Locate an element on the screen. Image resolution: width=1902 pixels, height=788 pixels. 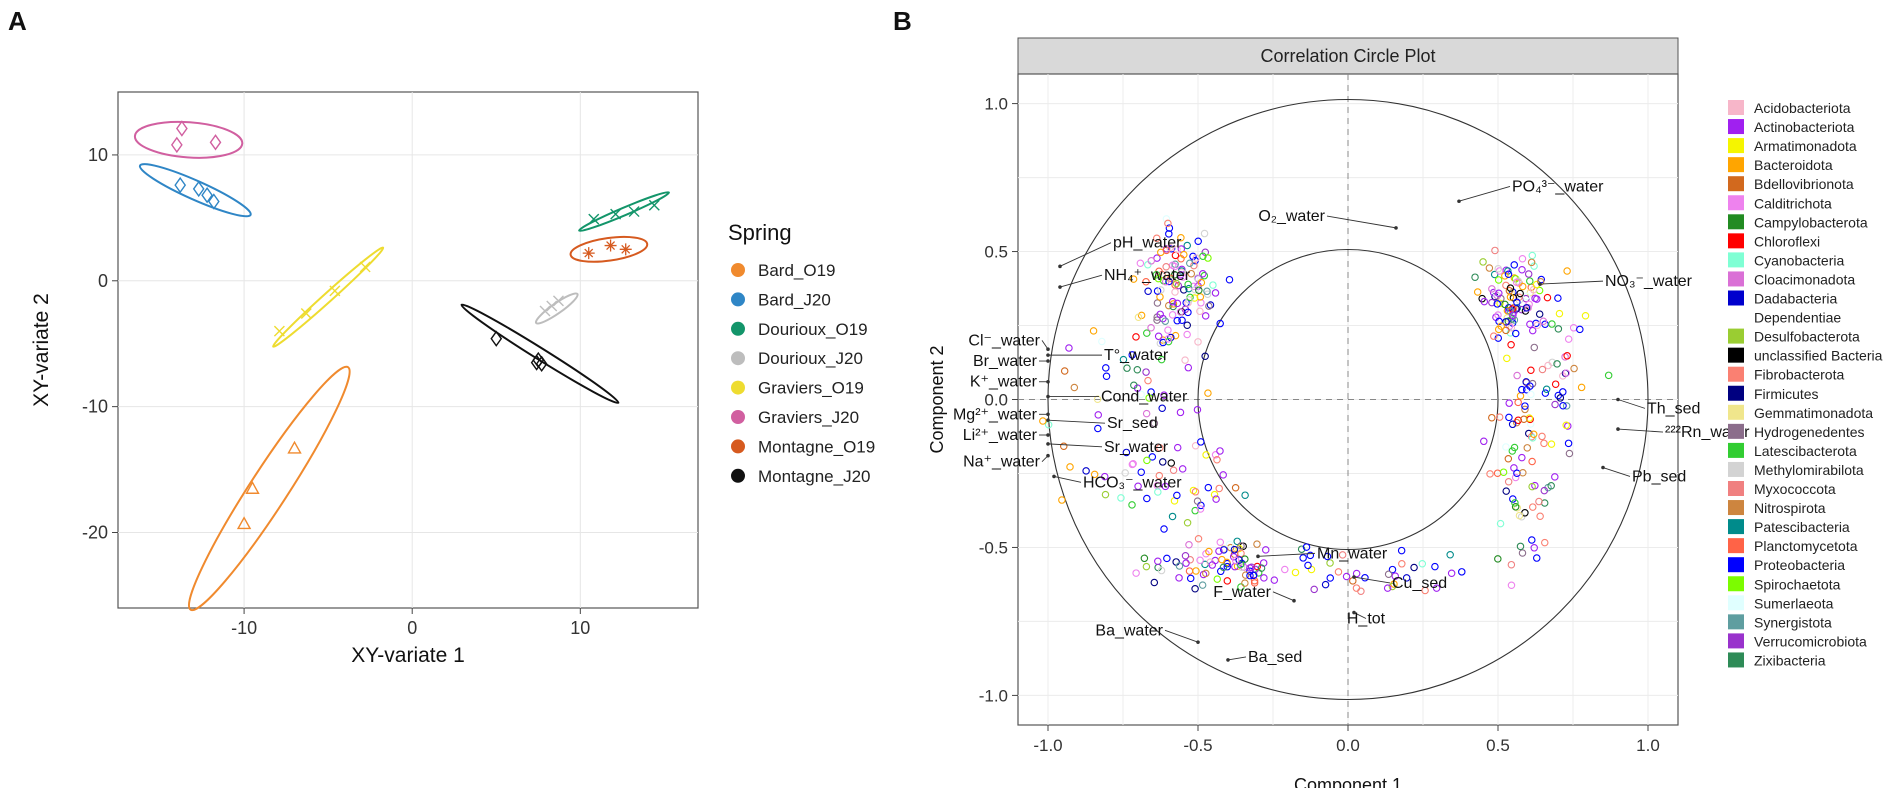
legend-key is located at coordinates (738, 299).